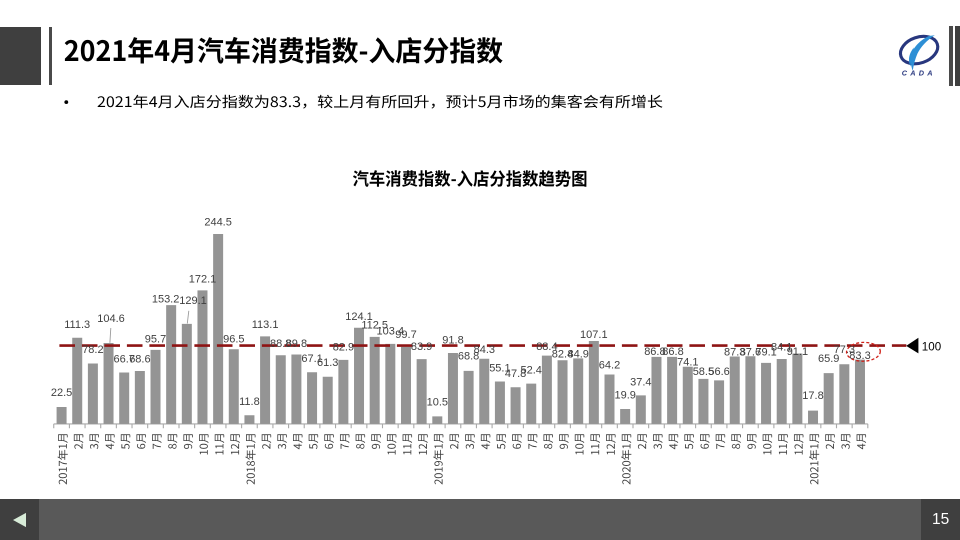 Image resolution: width=960 pixels, height=540 pixels. Describe the element at coordinates (92, 350) in the screenshot. I see `svg-text: 78.2` at that location.